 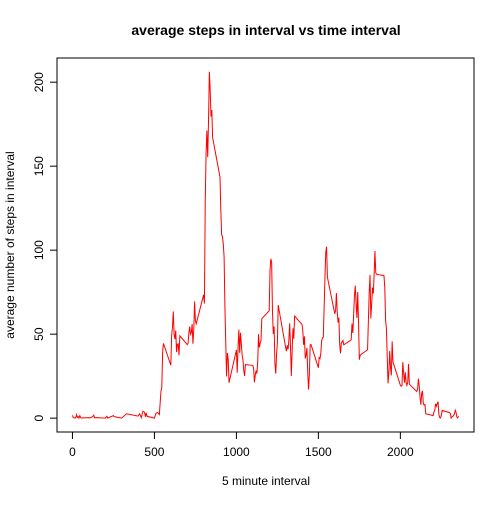 I want to click on x-tick-label: 1000, so click(x=236, y=452).